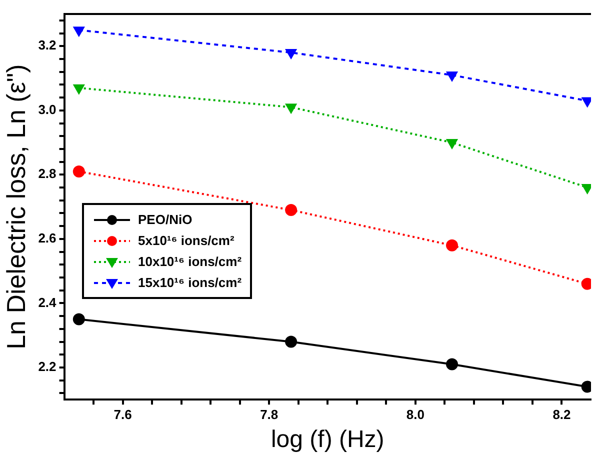 This screenshot has height=455, width=598. I want to click on legend-label: 5x10¹⁶ ions/cm², so click(186, 240).